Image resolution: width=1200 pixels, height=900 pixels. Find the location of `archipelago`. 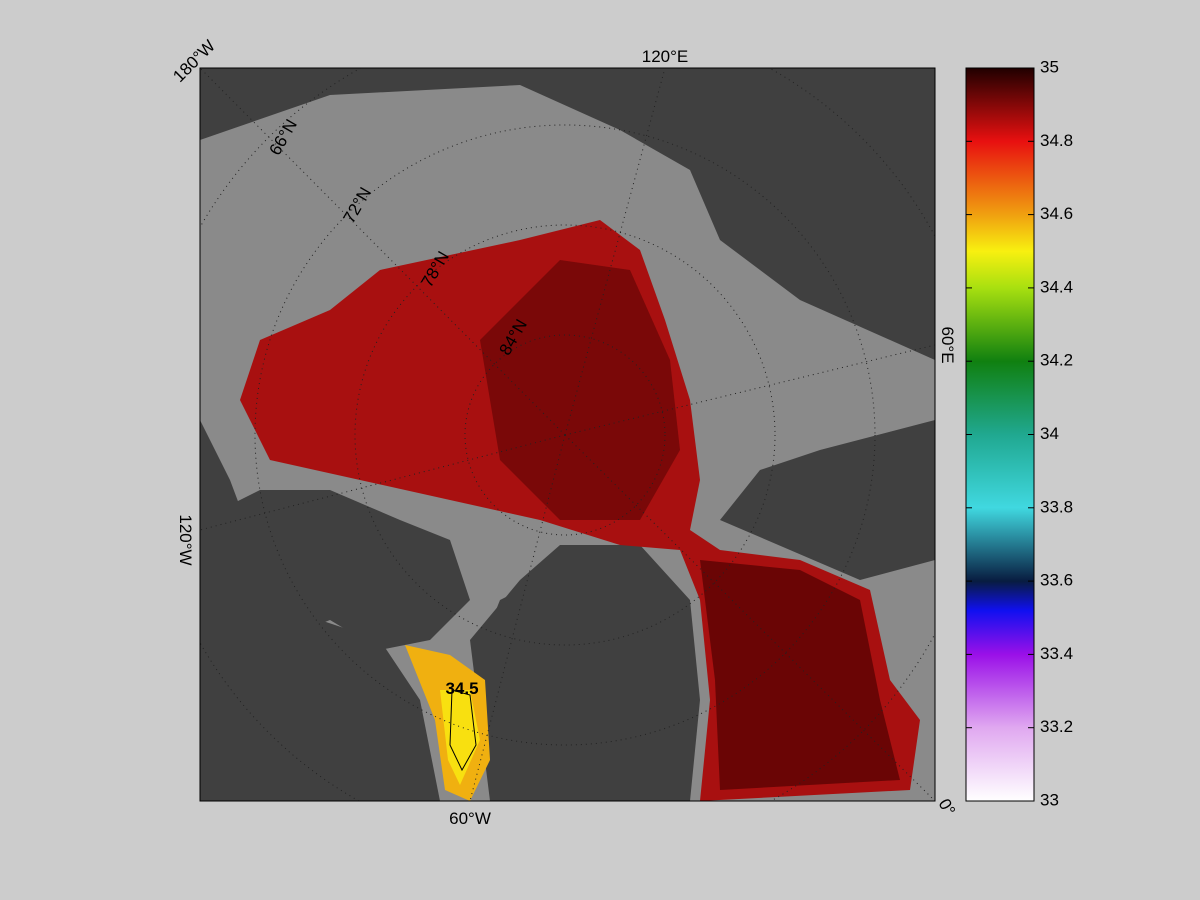

archipelago is located at coordinates (335, 570).